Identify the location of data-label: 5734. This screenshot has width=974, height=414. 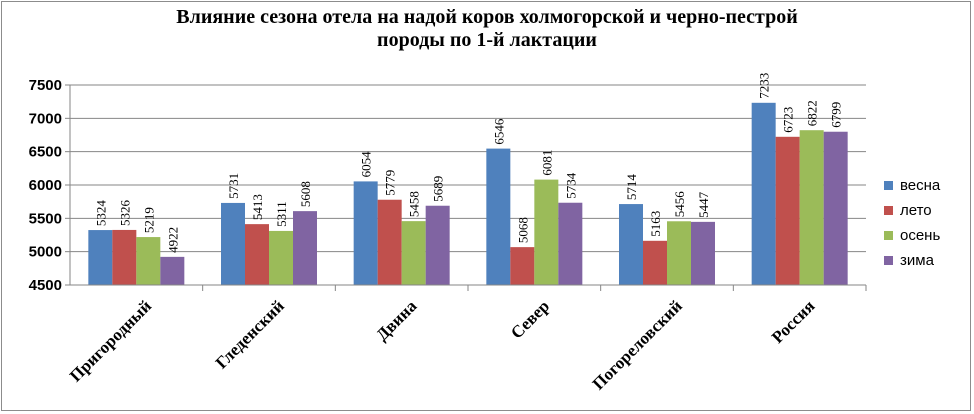
(570, 185).